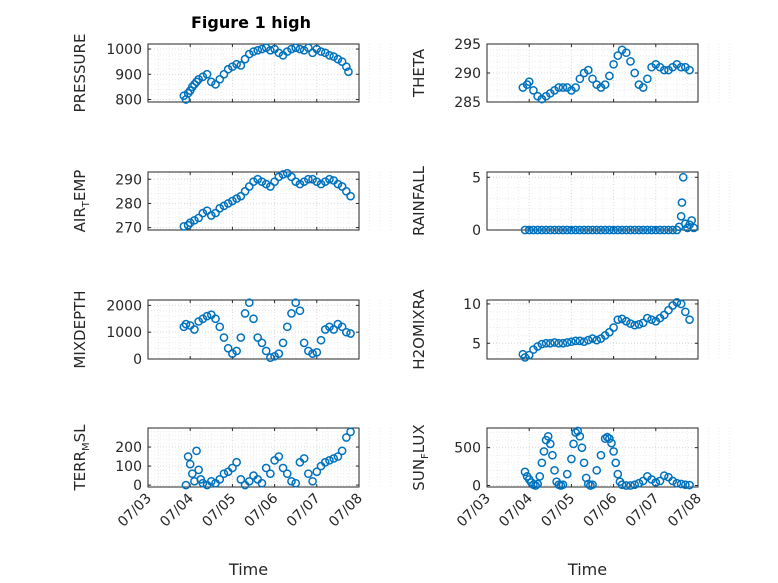 The image size is (778, 583). What do you see at coordinates (587, 569) in the screenshot?
I see `x-axis-label: Time` at bounding box center [587, 569].